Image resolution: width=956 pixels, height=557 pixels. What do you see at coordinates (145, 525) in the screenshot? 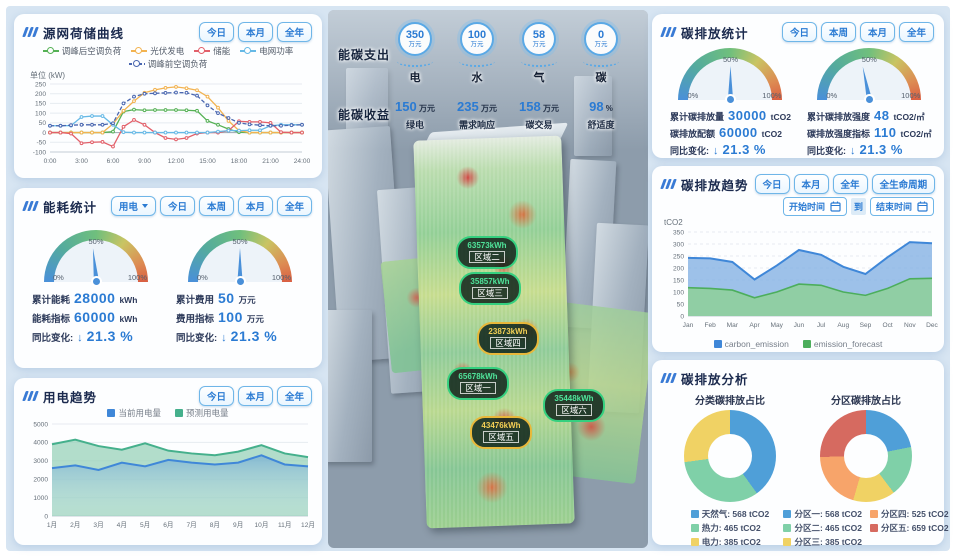
I see `svg-text: 5月` at bounding box center [145, 525].